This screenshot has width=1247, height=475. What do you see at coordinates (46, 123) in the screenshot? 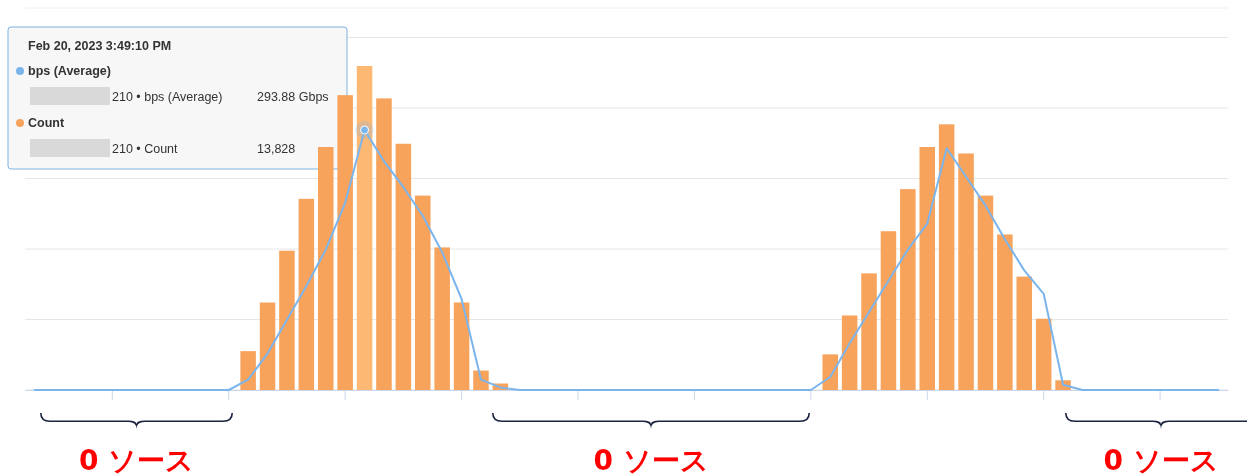
I see `legend-label: Count` at bounding box center [46, 123].